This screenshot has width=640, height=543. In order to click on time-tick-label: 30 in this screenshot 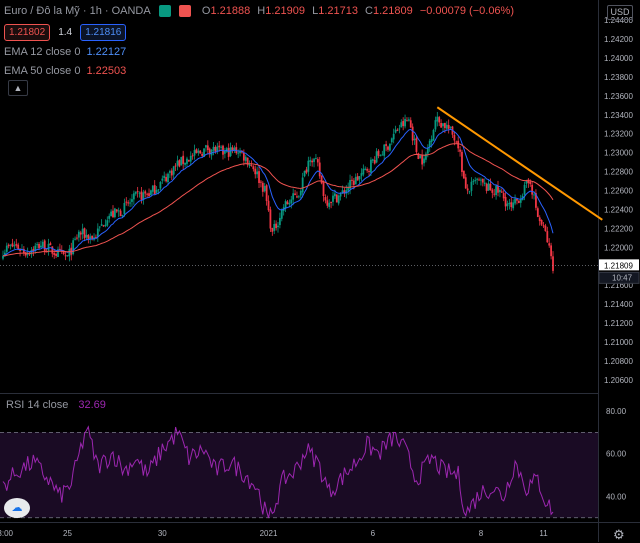, I will do `click(162, 533)`.